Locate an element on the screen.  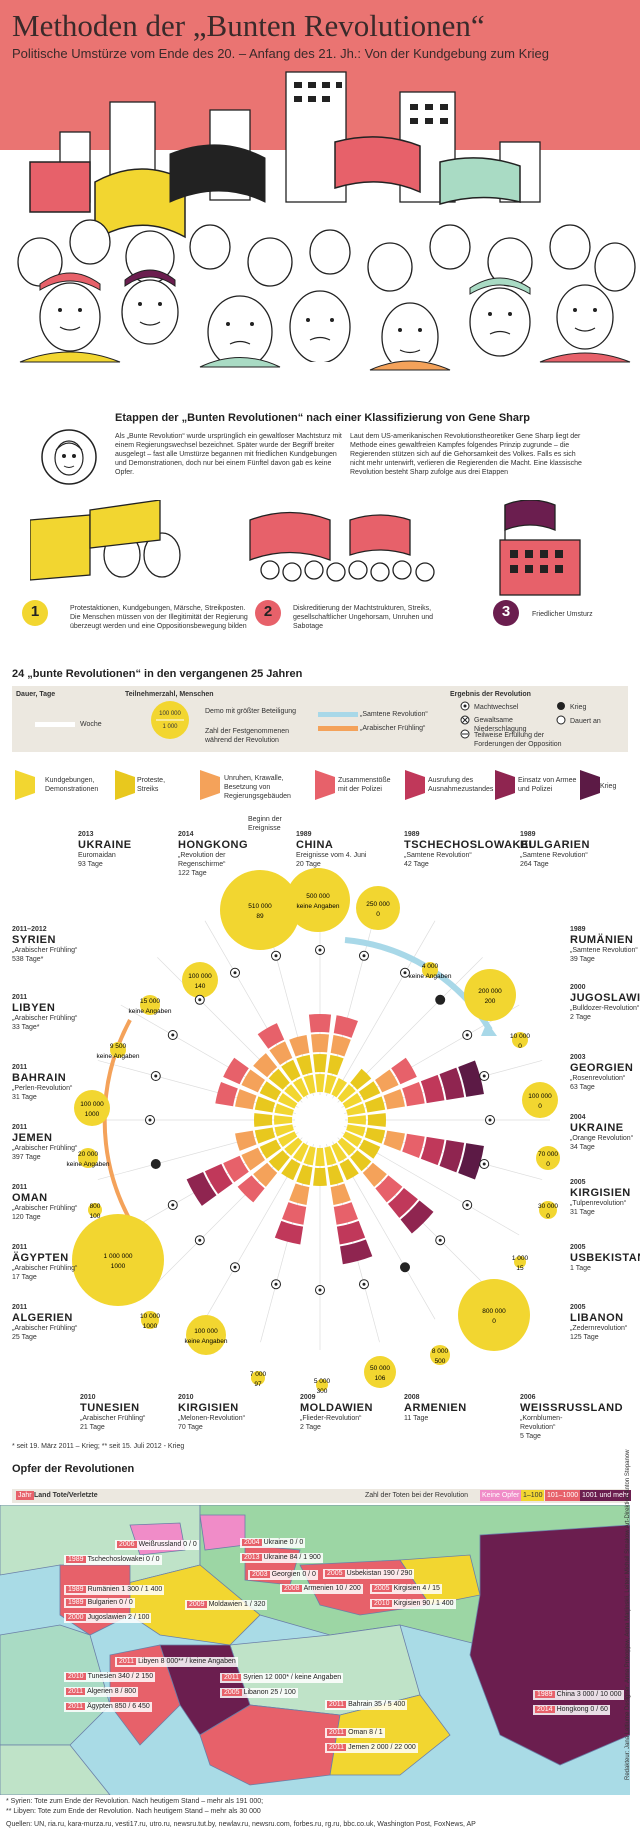
country-label: 2011 BAHRAIN „Perlen-Revolution“ 31 Tage is located at coordinates (49, 1082).